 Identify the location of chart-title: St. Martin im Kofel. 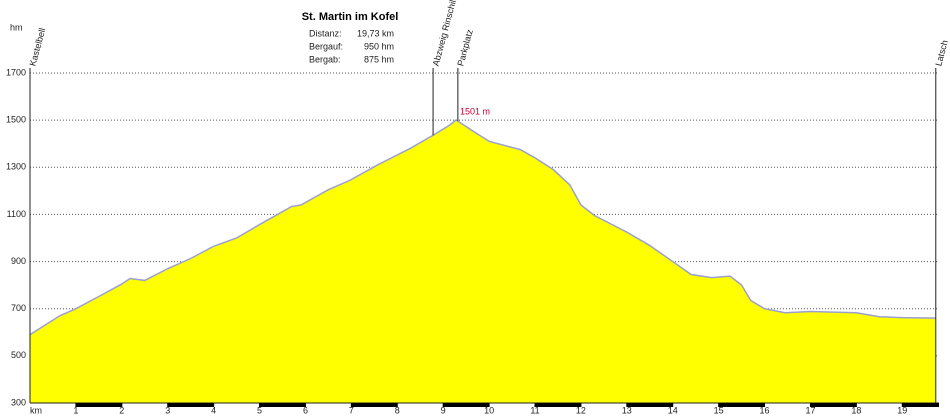
(350, 17).